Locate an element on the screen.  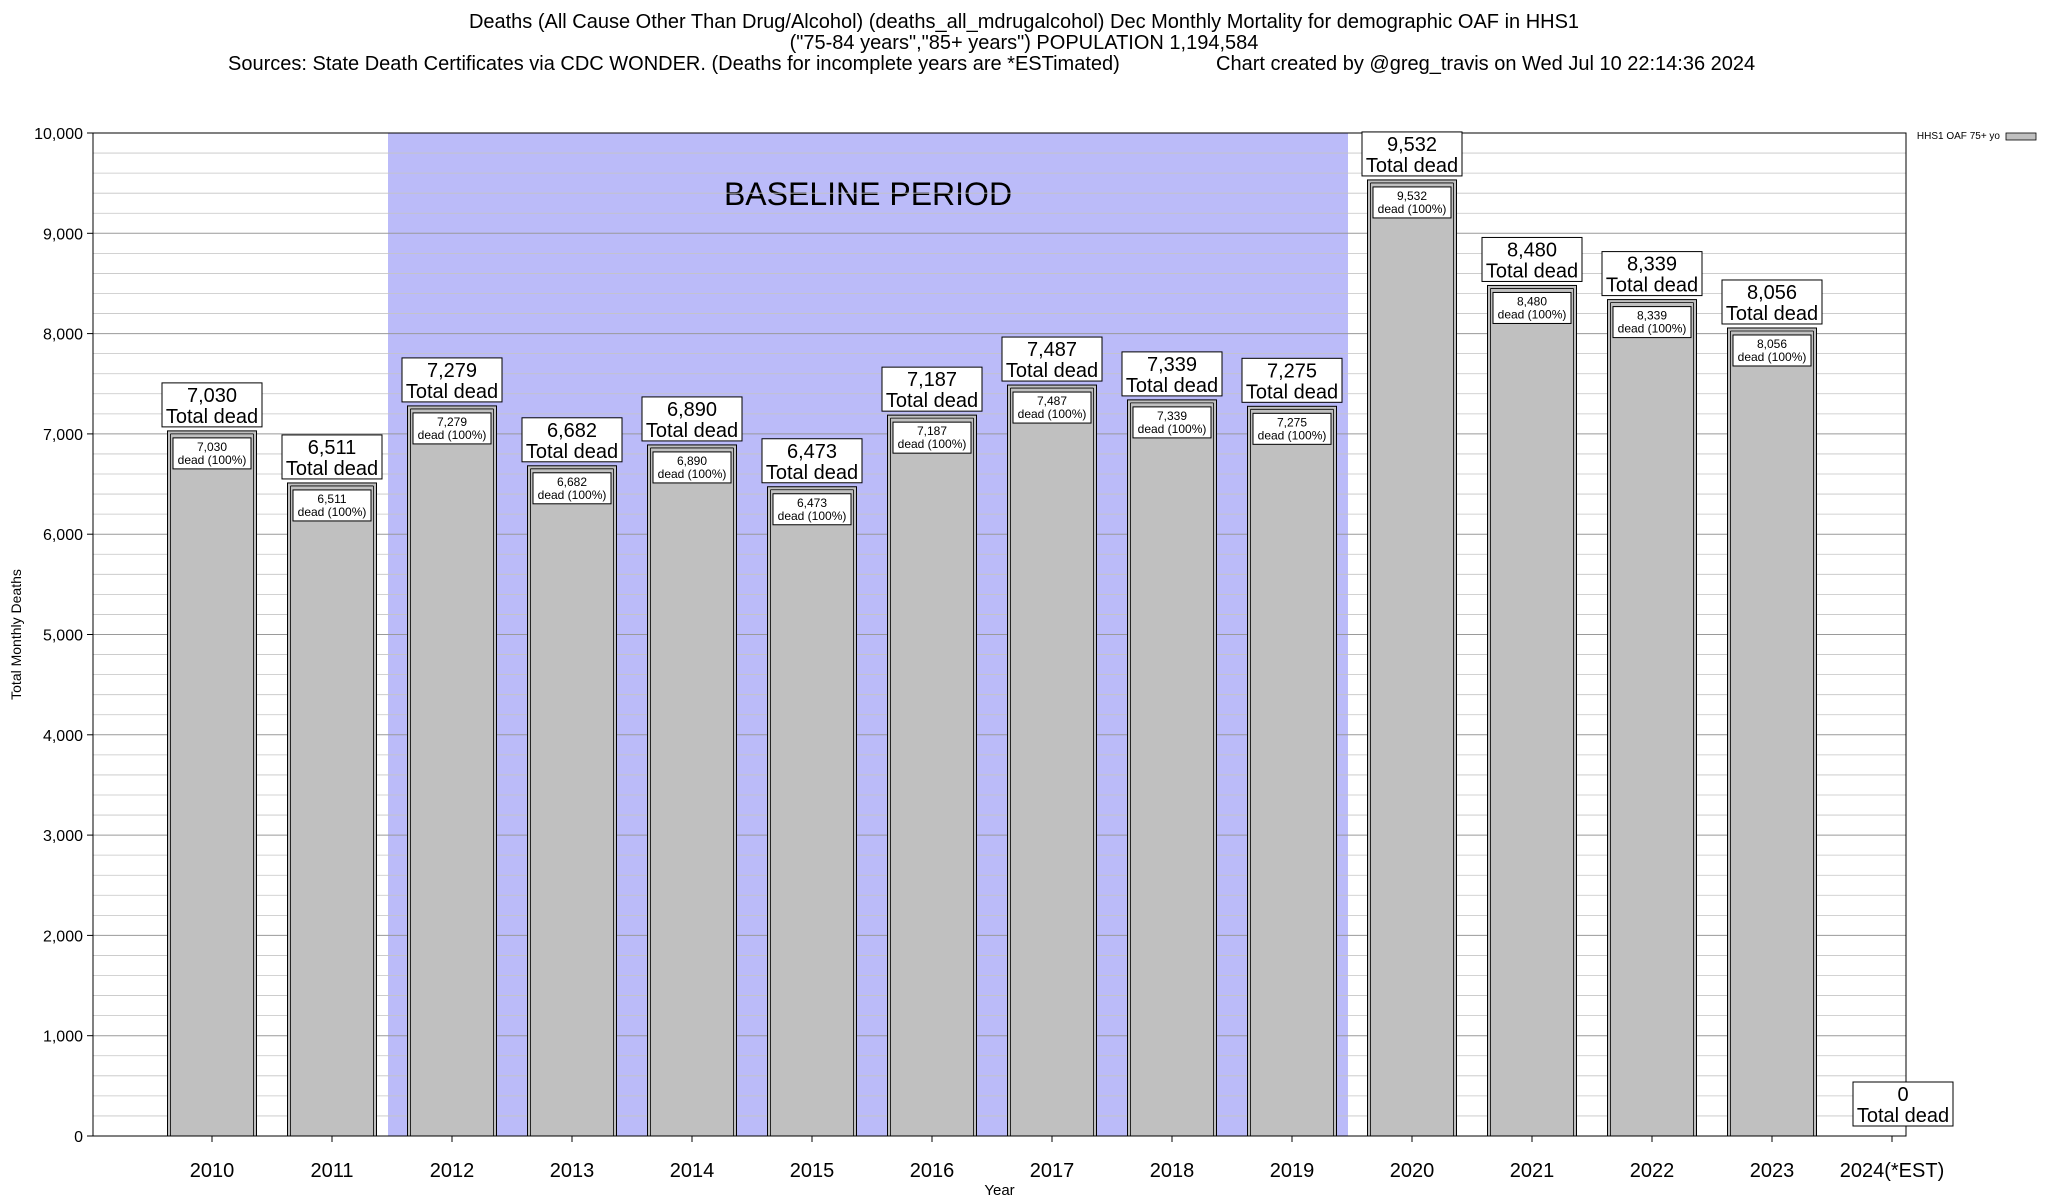
legend-label: HHS1 OAF 75+ yo is located at coordinates (1959, 136).